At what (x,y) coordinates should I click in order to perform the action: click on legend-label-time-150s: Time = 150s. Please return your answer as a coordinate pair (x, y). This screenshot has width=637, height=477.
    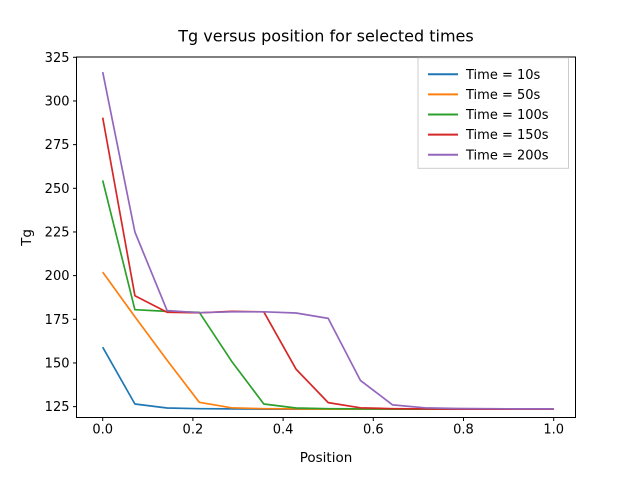
    Looking at the image, I should click on (507, 135).